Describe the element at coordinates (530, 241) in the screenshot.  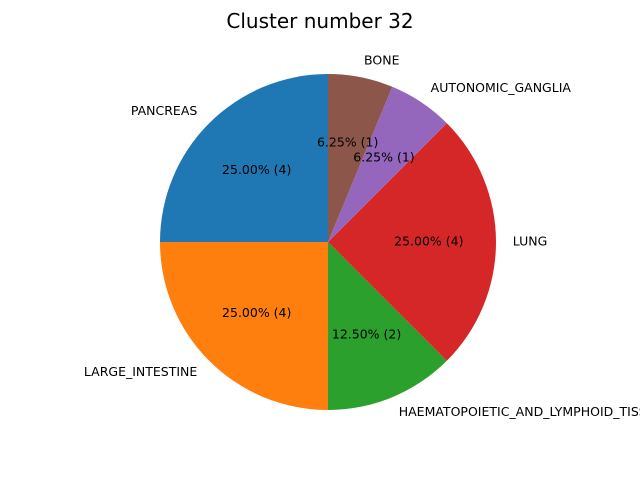
I see `slice-label-lung: LUNG` at that location.